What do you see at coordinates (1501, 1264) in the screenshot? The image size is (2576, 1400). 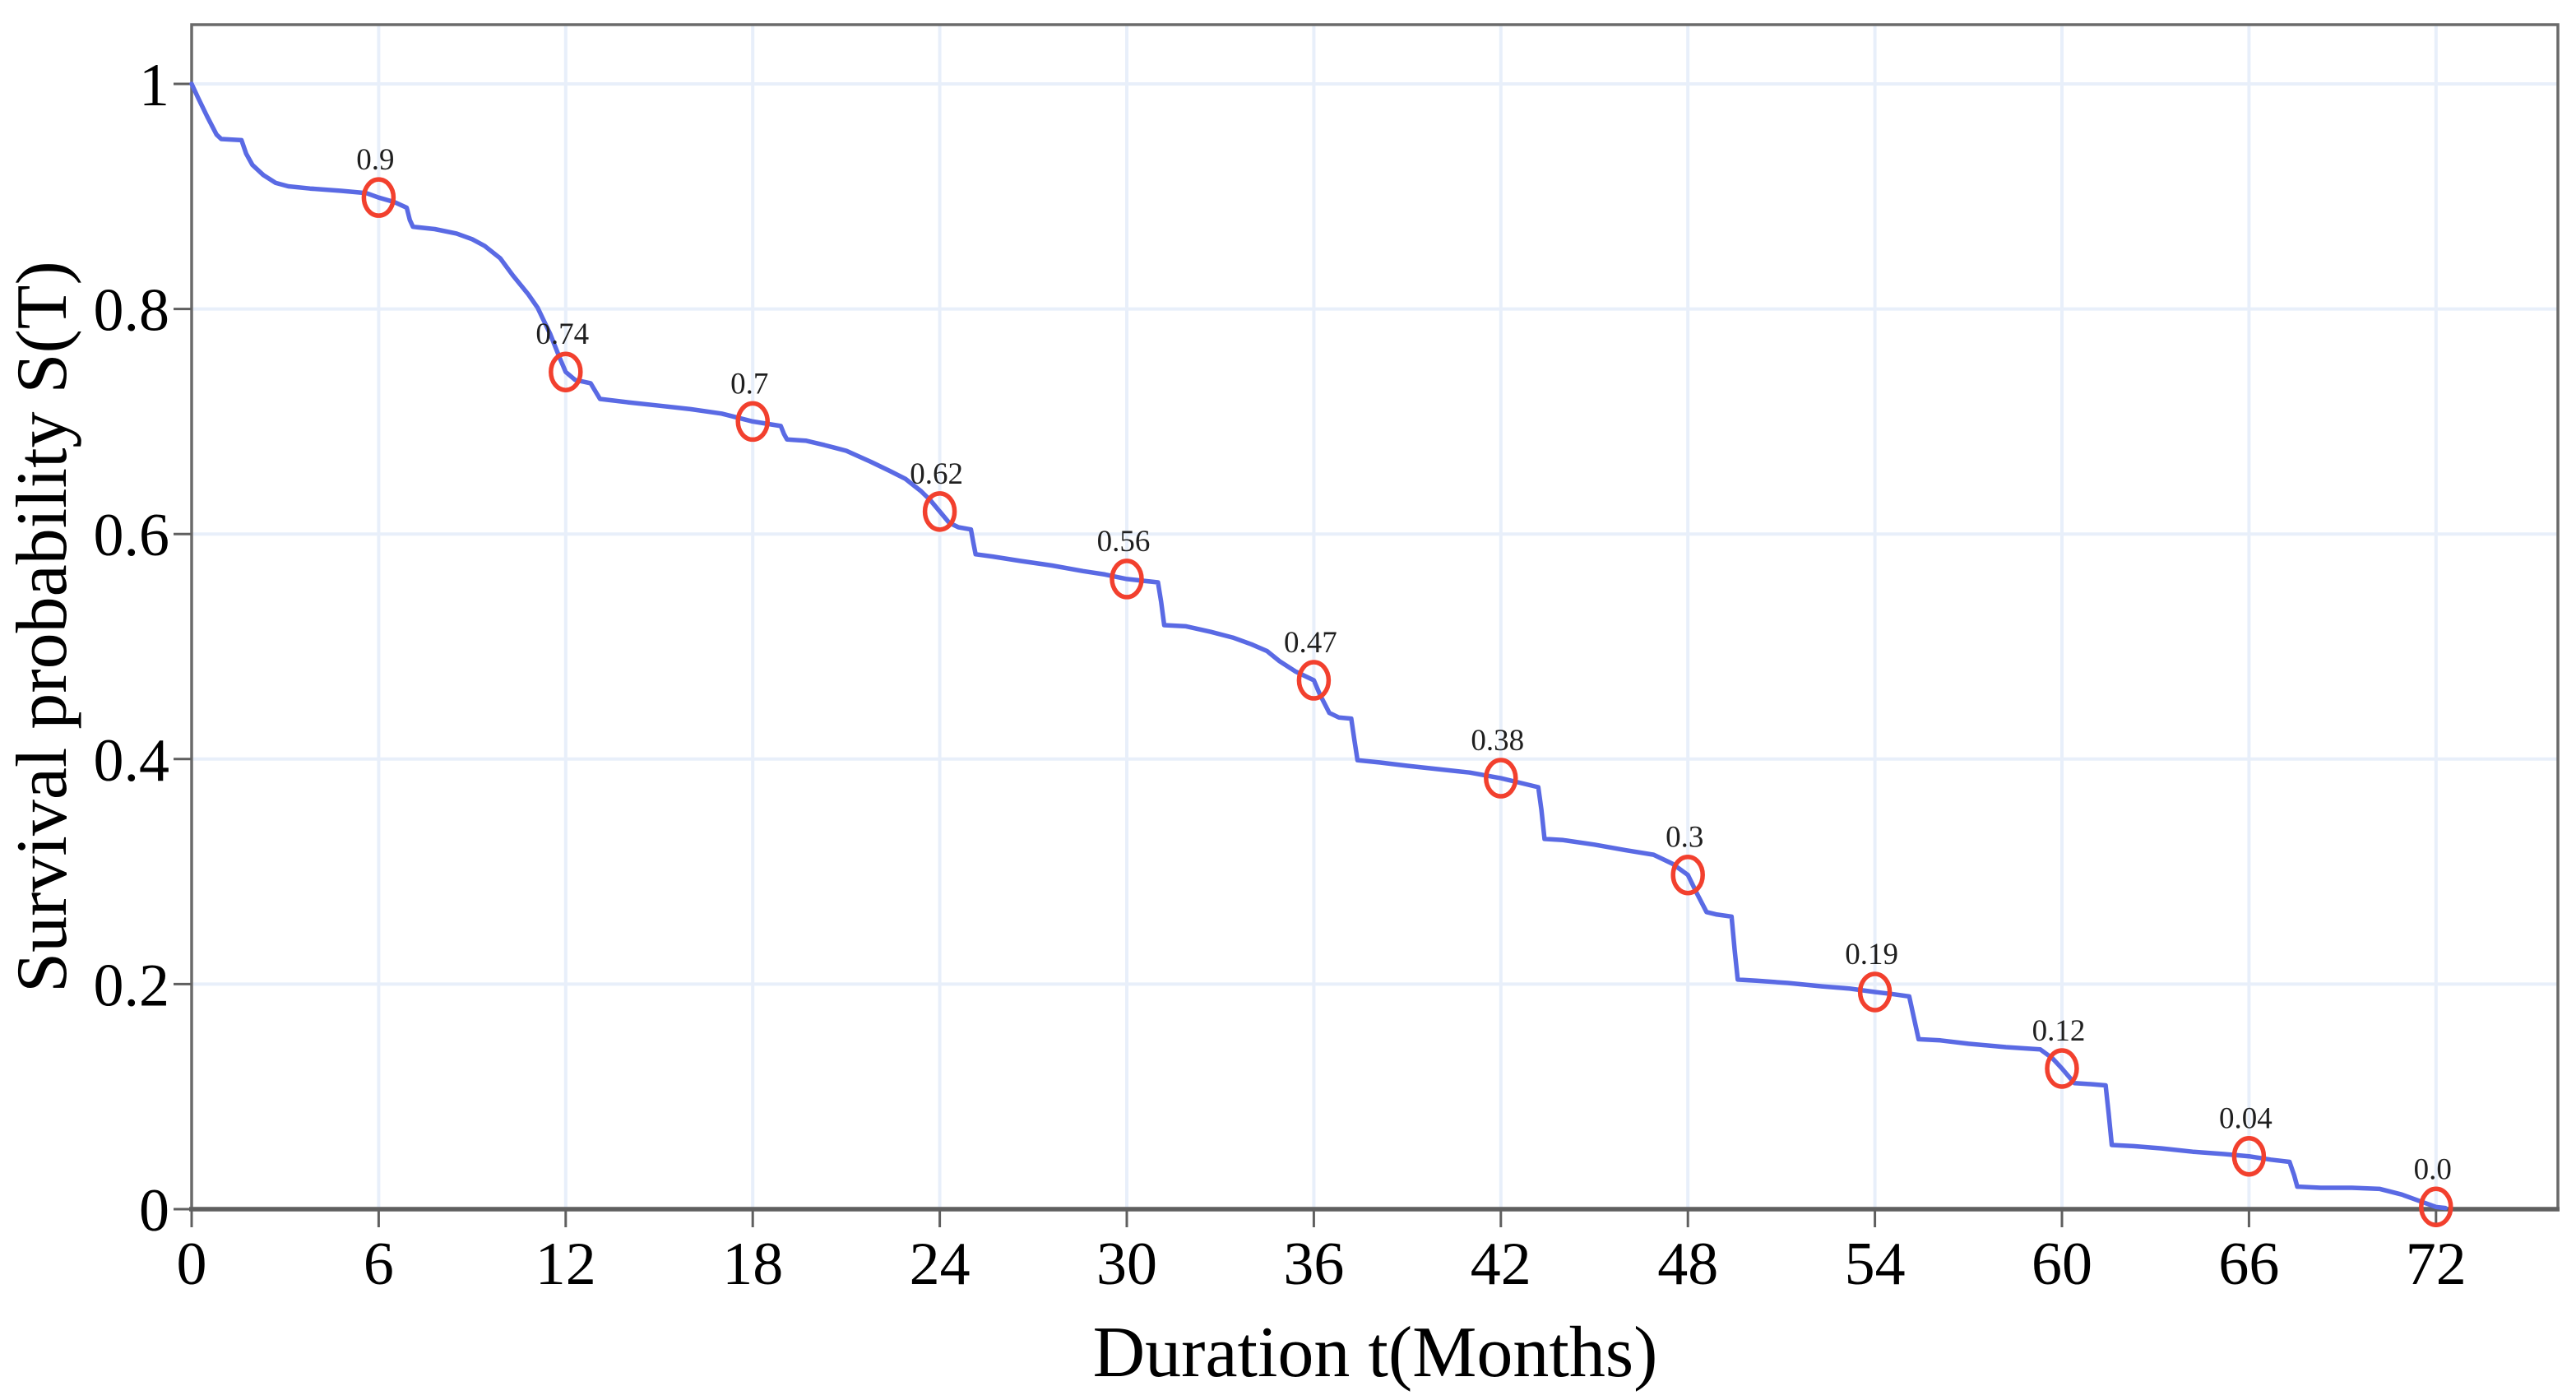 I see `x-tick-label: 42` at bounding box center [1501, 1264].